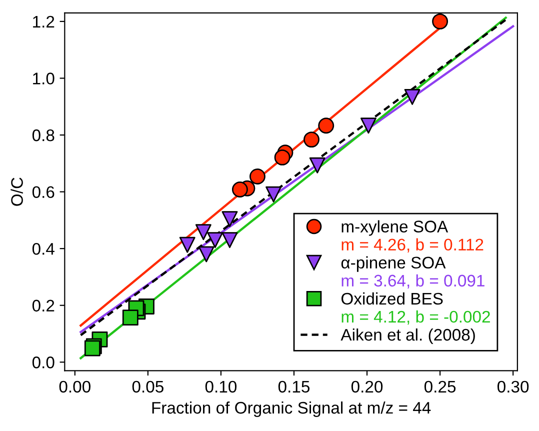 The width and height of the screenshot is (539, 431). What do you see at coordinates (407, 336) in the screenshot?
I see `legend-label: Aiken et al. (2008)` at bounding box center [407, 336].